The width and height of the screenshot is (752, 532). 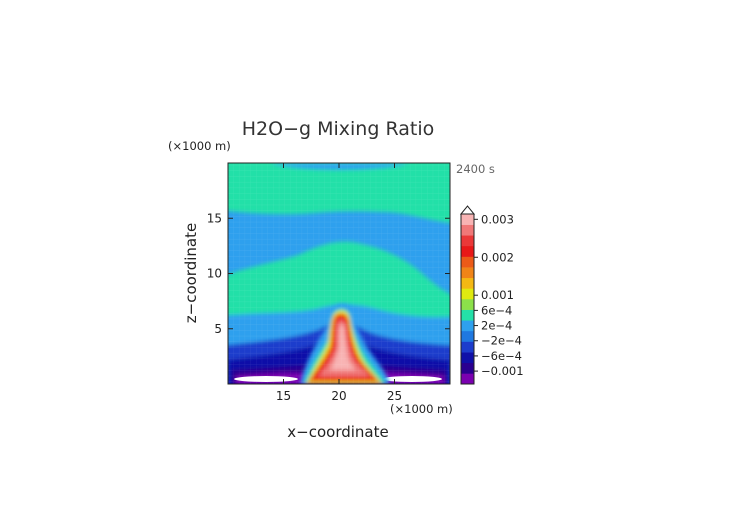 What do you see at coordinates (501, 341) in the screenshot?
I see `colorbar-tick-label: −2e−4` at bounding box center [501, 341].